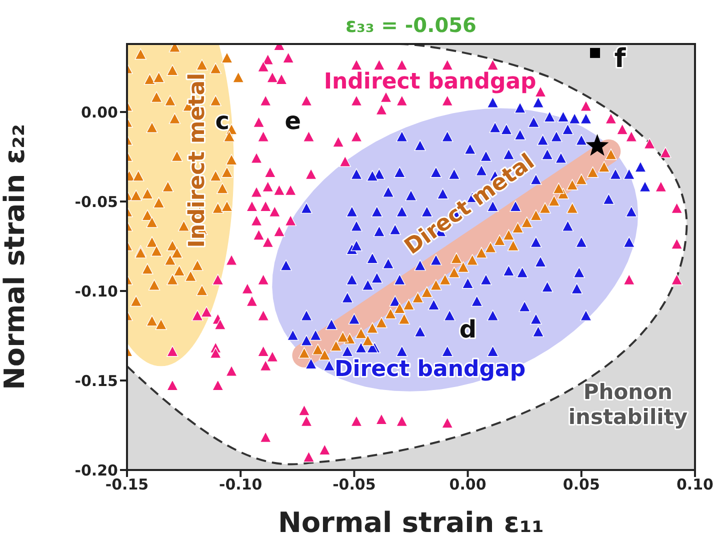  Describe the element at coordinates (222, 120) in the screenshot. I see `annotation: c` at that location.